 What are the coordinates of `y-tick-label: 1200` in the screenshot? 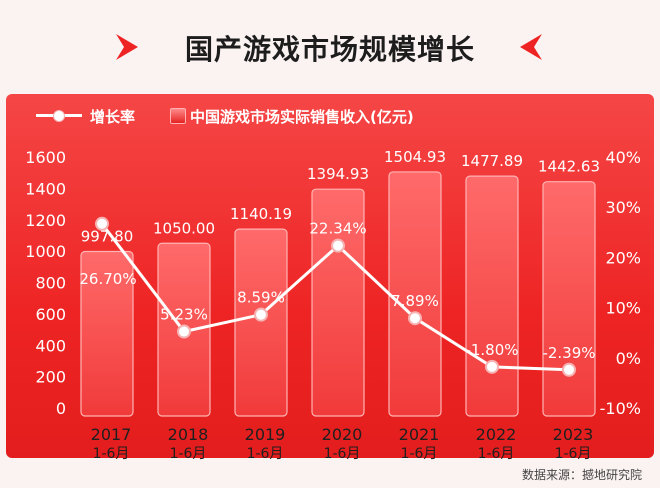 It's located at (45, 220).